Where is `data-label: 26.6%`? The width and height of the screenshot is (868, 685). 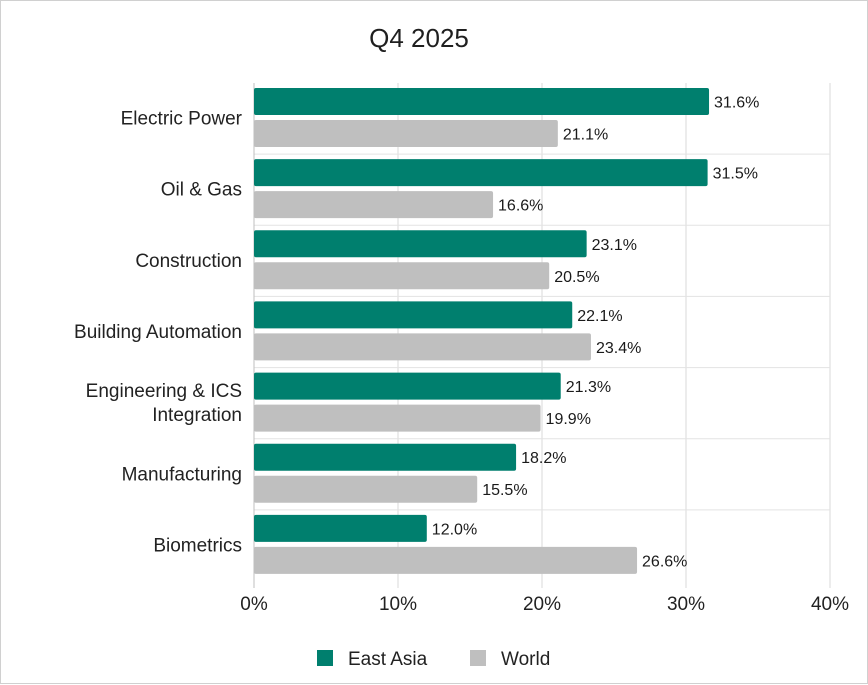
data-label: 26.6% is located at coordinates (664, 561).